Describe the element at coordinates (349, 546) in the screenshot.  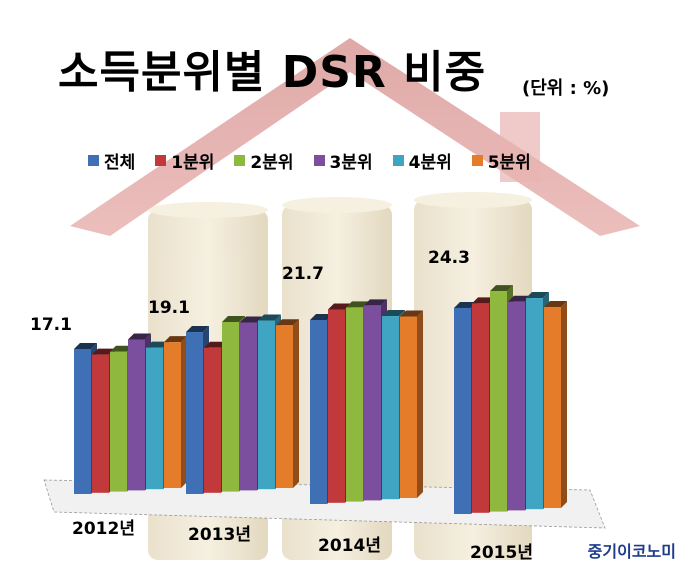
I see `category-label: 2014년` at that location.